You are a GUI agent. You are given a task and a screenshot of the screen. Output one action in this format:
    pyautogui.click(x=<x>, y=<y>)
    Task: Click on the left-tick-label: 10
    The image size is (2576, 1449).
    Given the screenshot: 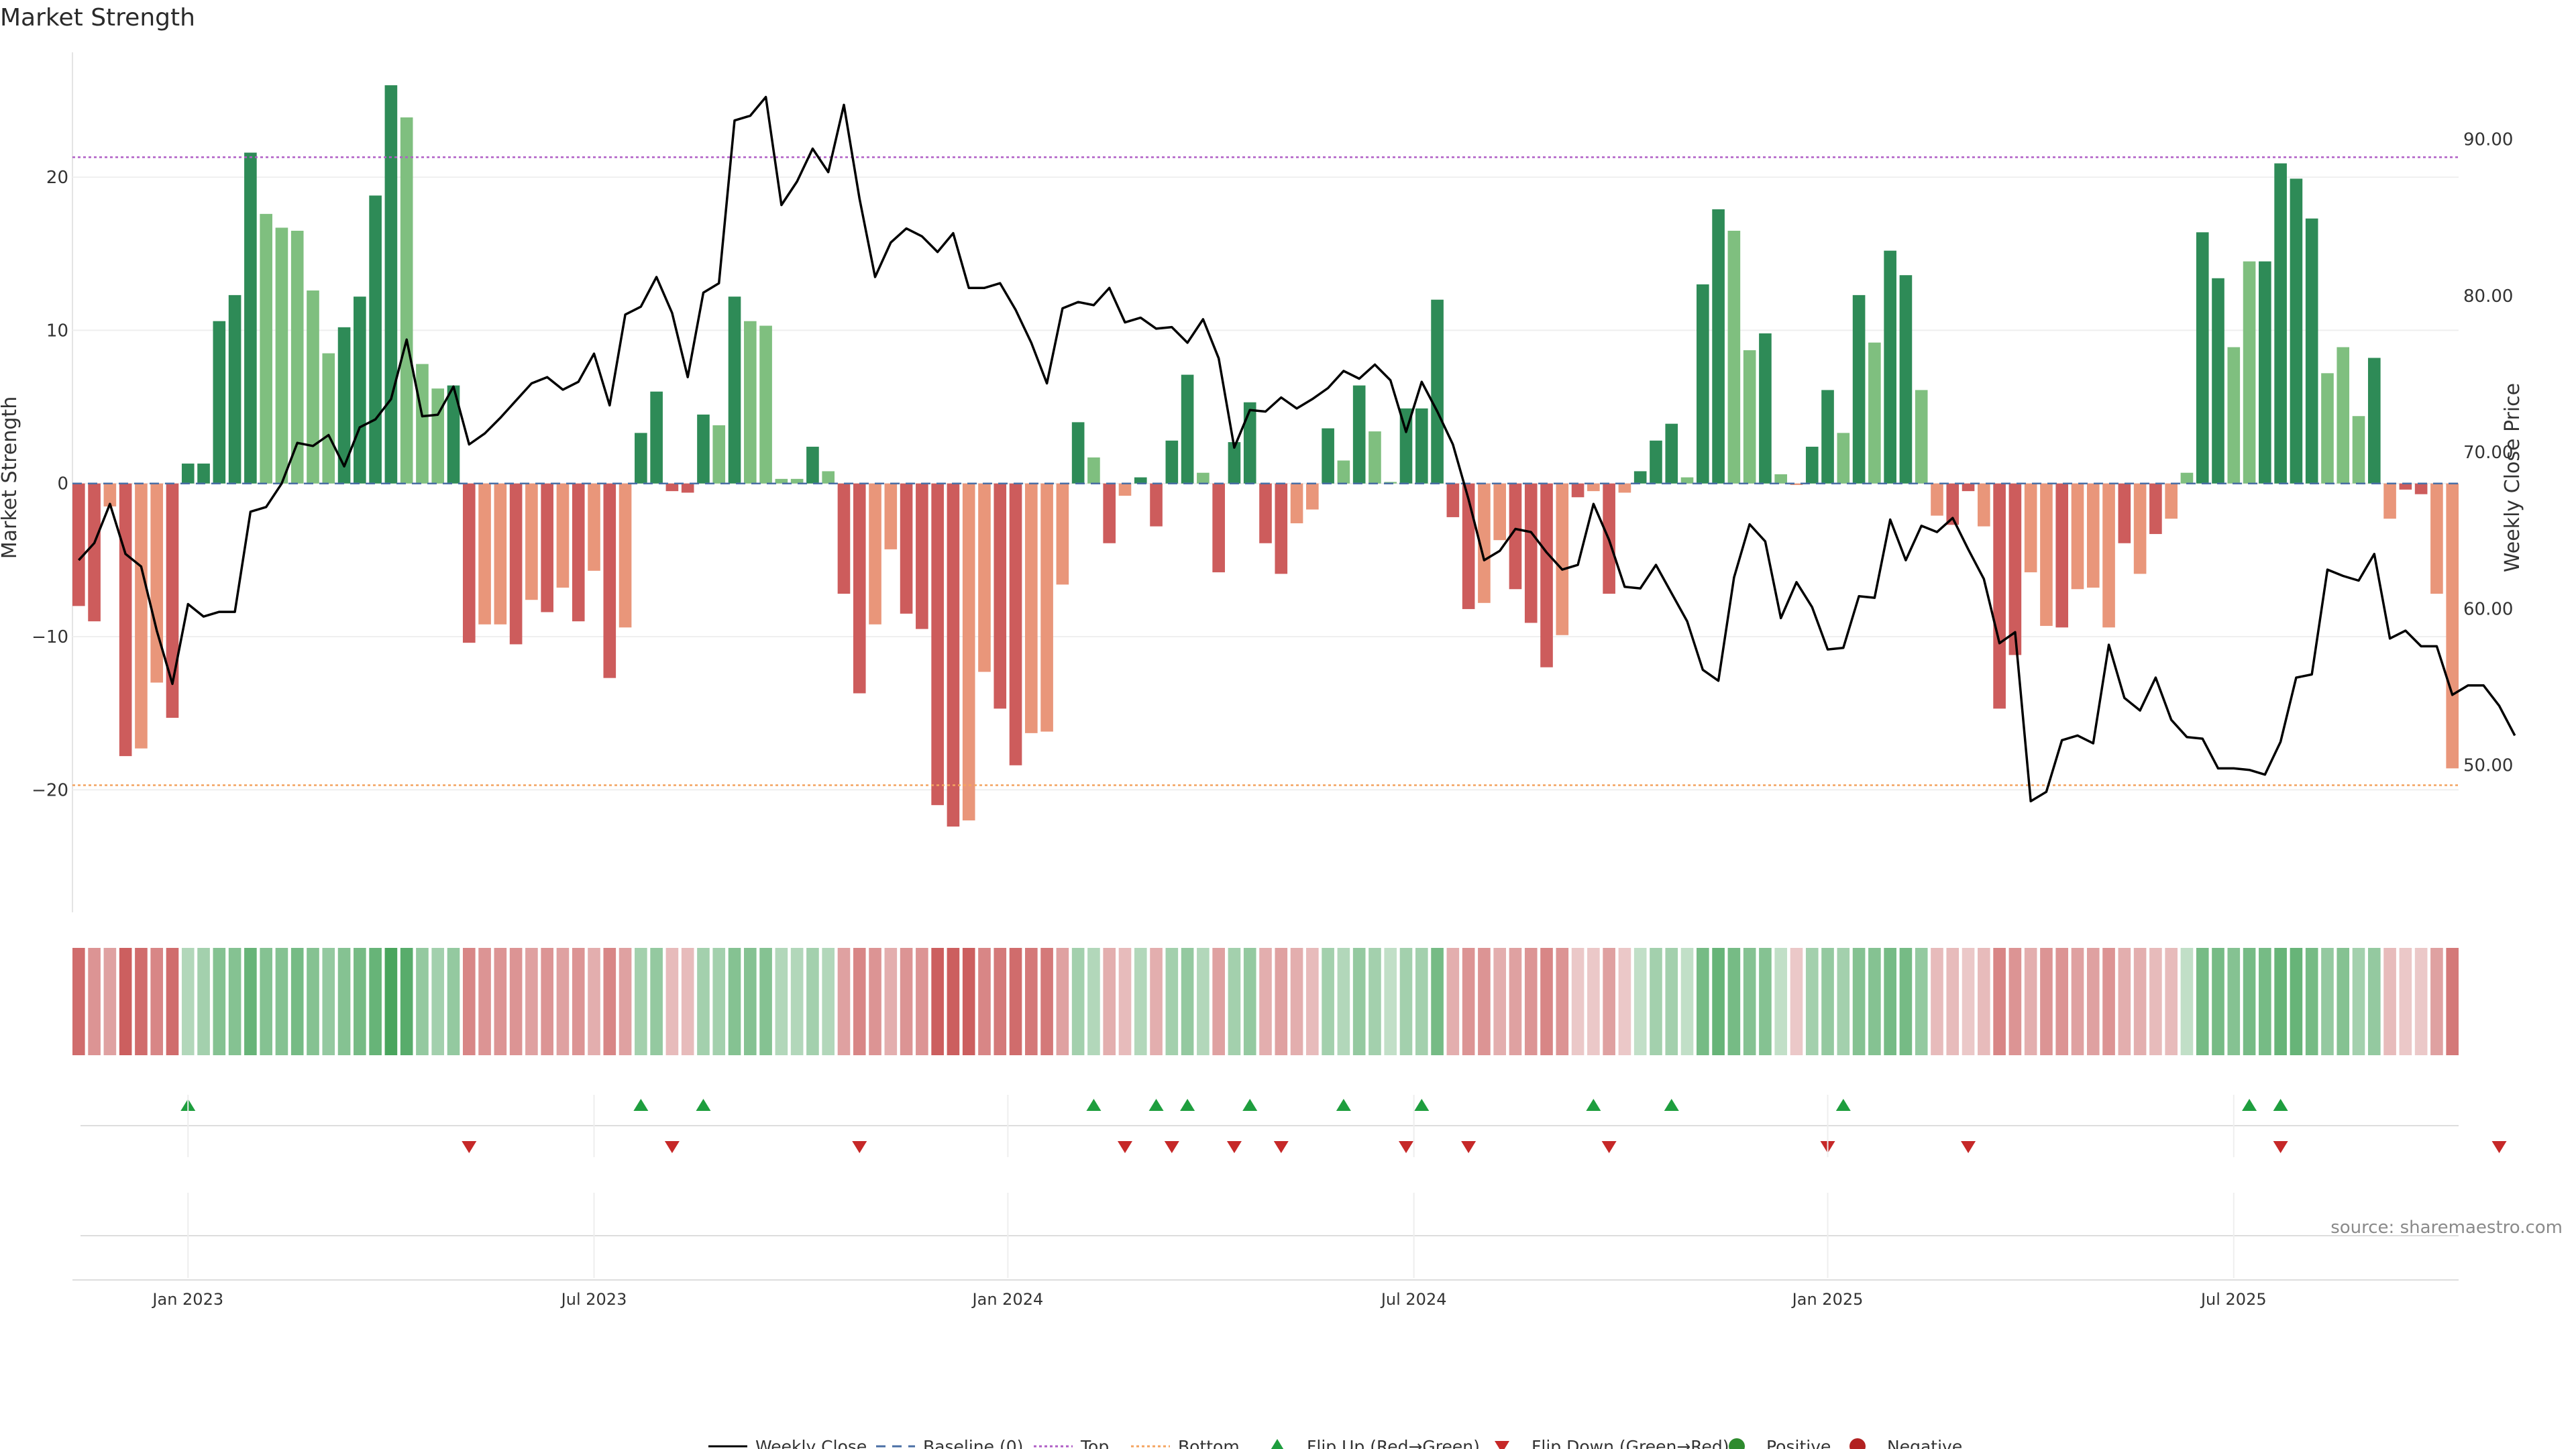 What is the action you would take?
    pyautogui.click(x=57, y=331)
    